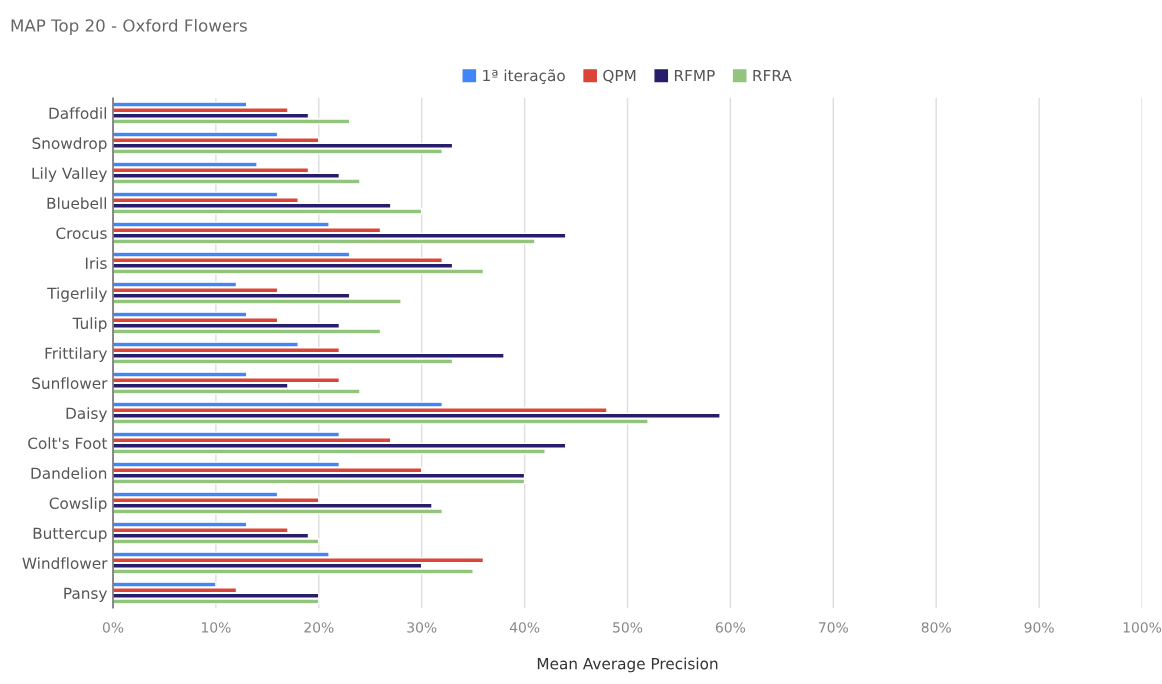 This screenshot has width=1162, height=684. What do you see at coordinates (65, 563) in the screenshot?
I see `y-tick-label: Windflower` at bounding box center [65, 563].